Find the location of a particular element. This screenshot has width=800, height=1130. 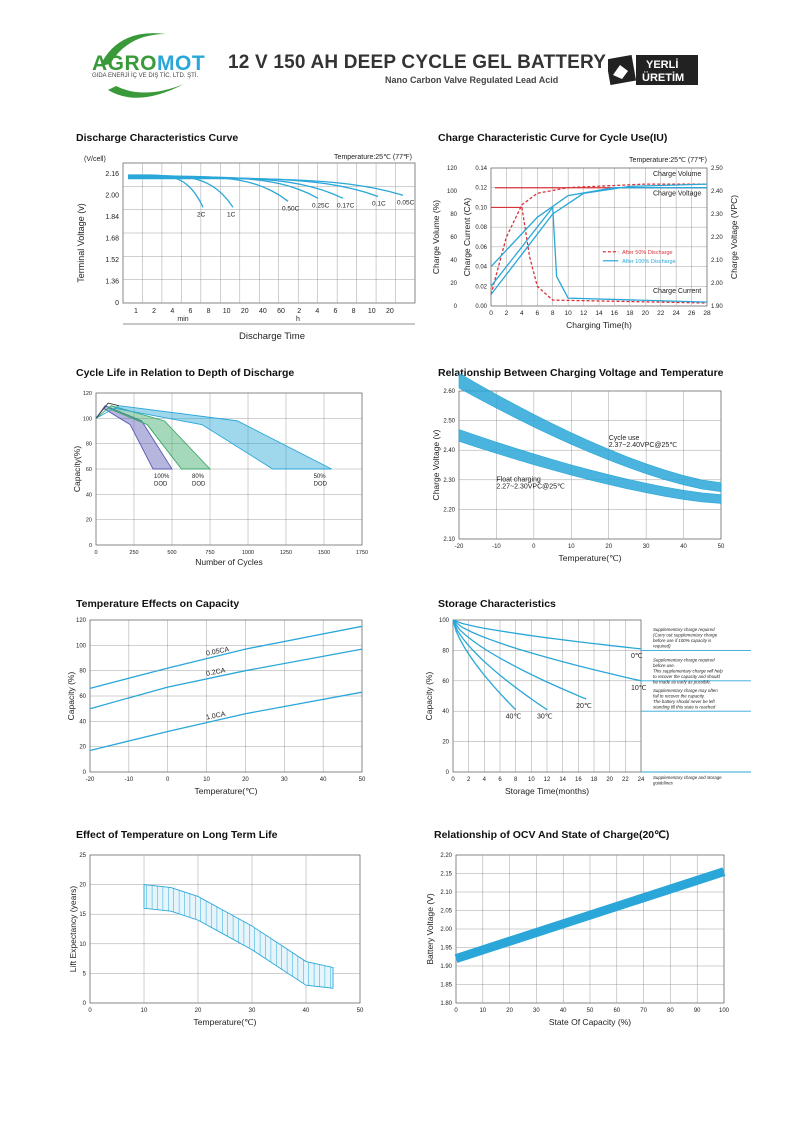

y-tick-label: 1.36 is located at coordinates (112, 281).